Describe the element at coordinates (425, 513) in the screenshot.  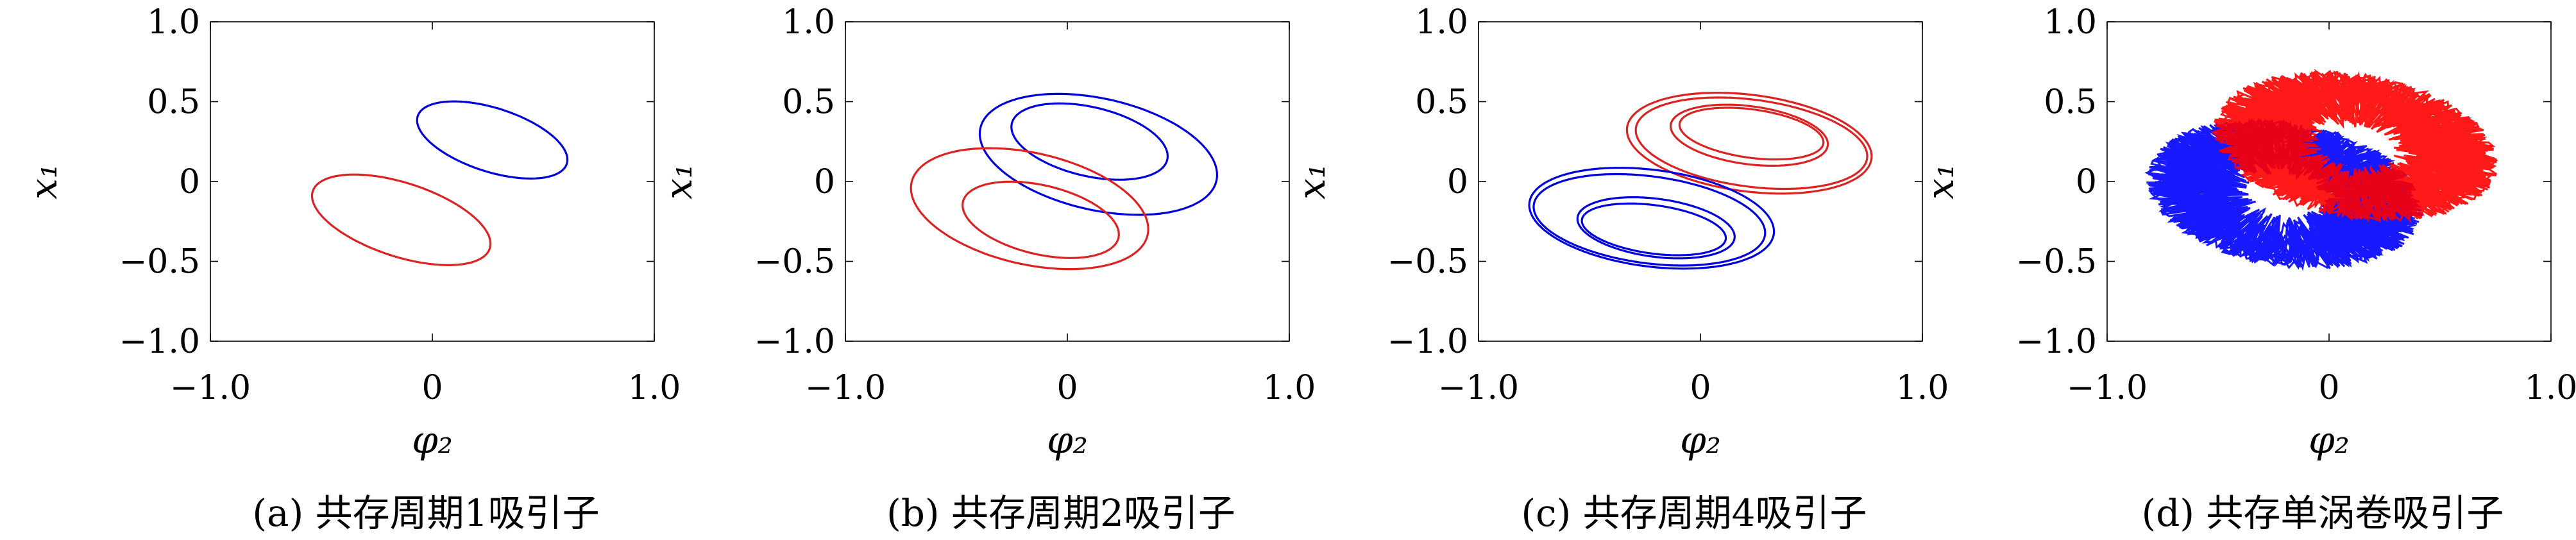
I see `panel-caption: (a) 共存周期1吸引子` at that location.